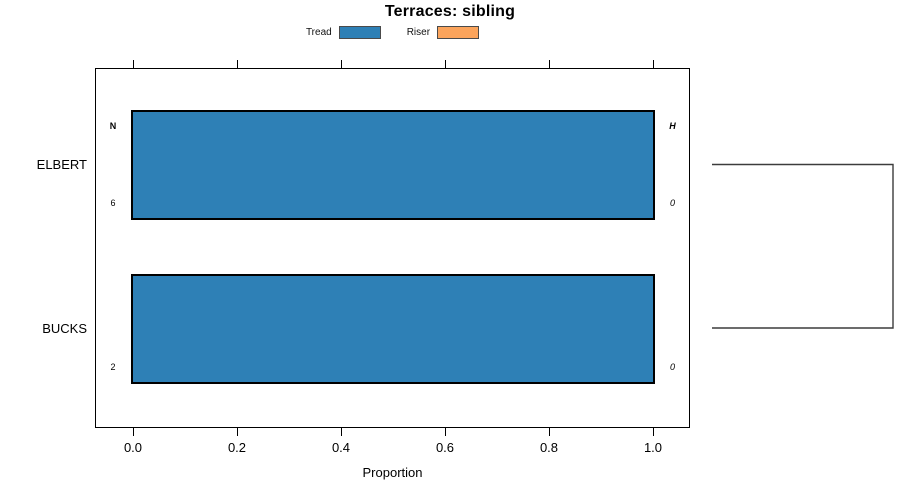 This screenshot has height=500, width=900. Describe the element at coordinates (450, 11) in the screenshot. I see `chart-title: Terraces: sibling` at that location.